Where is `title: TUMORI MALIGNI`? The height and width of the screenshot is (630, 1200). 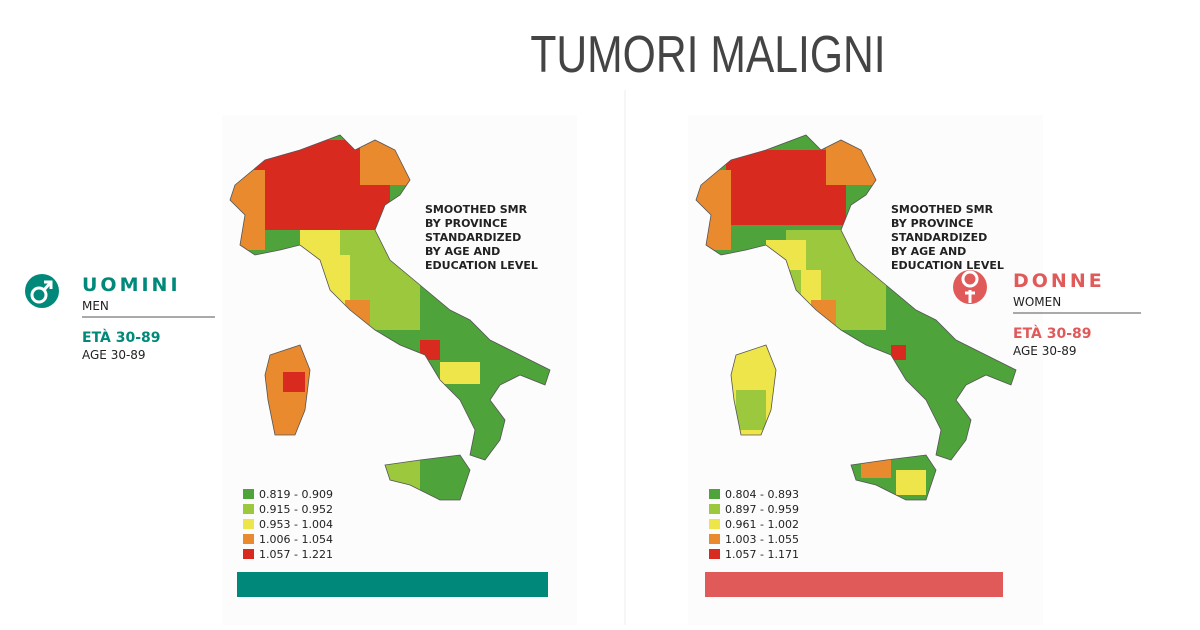 title: TUMORI MALIGNI is located at coordinates (707, 55).